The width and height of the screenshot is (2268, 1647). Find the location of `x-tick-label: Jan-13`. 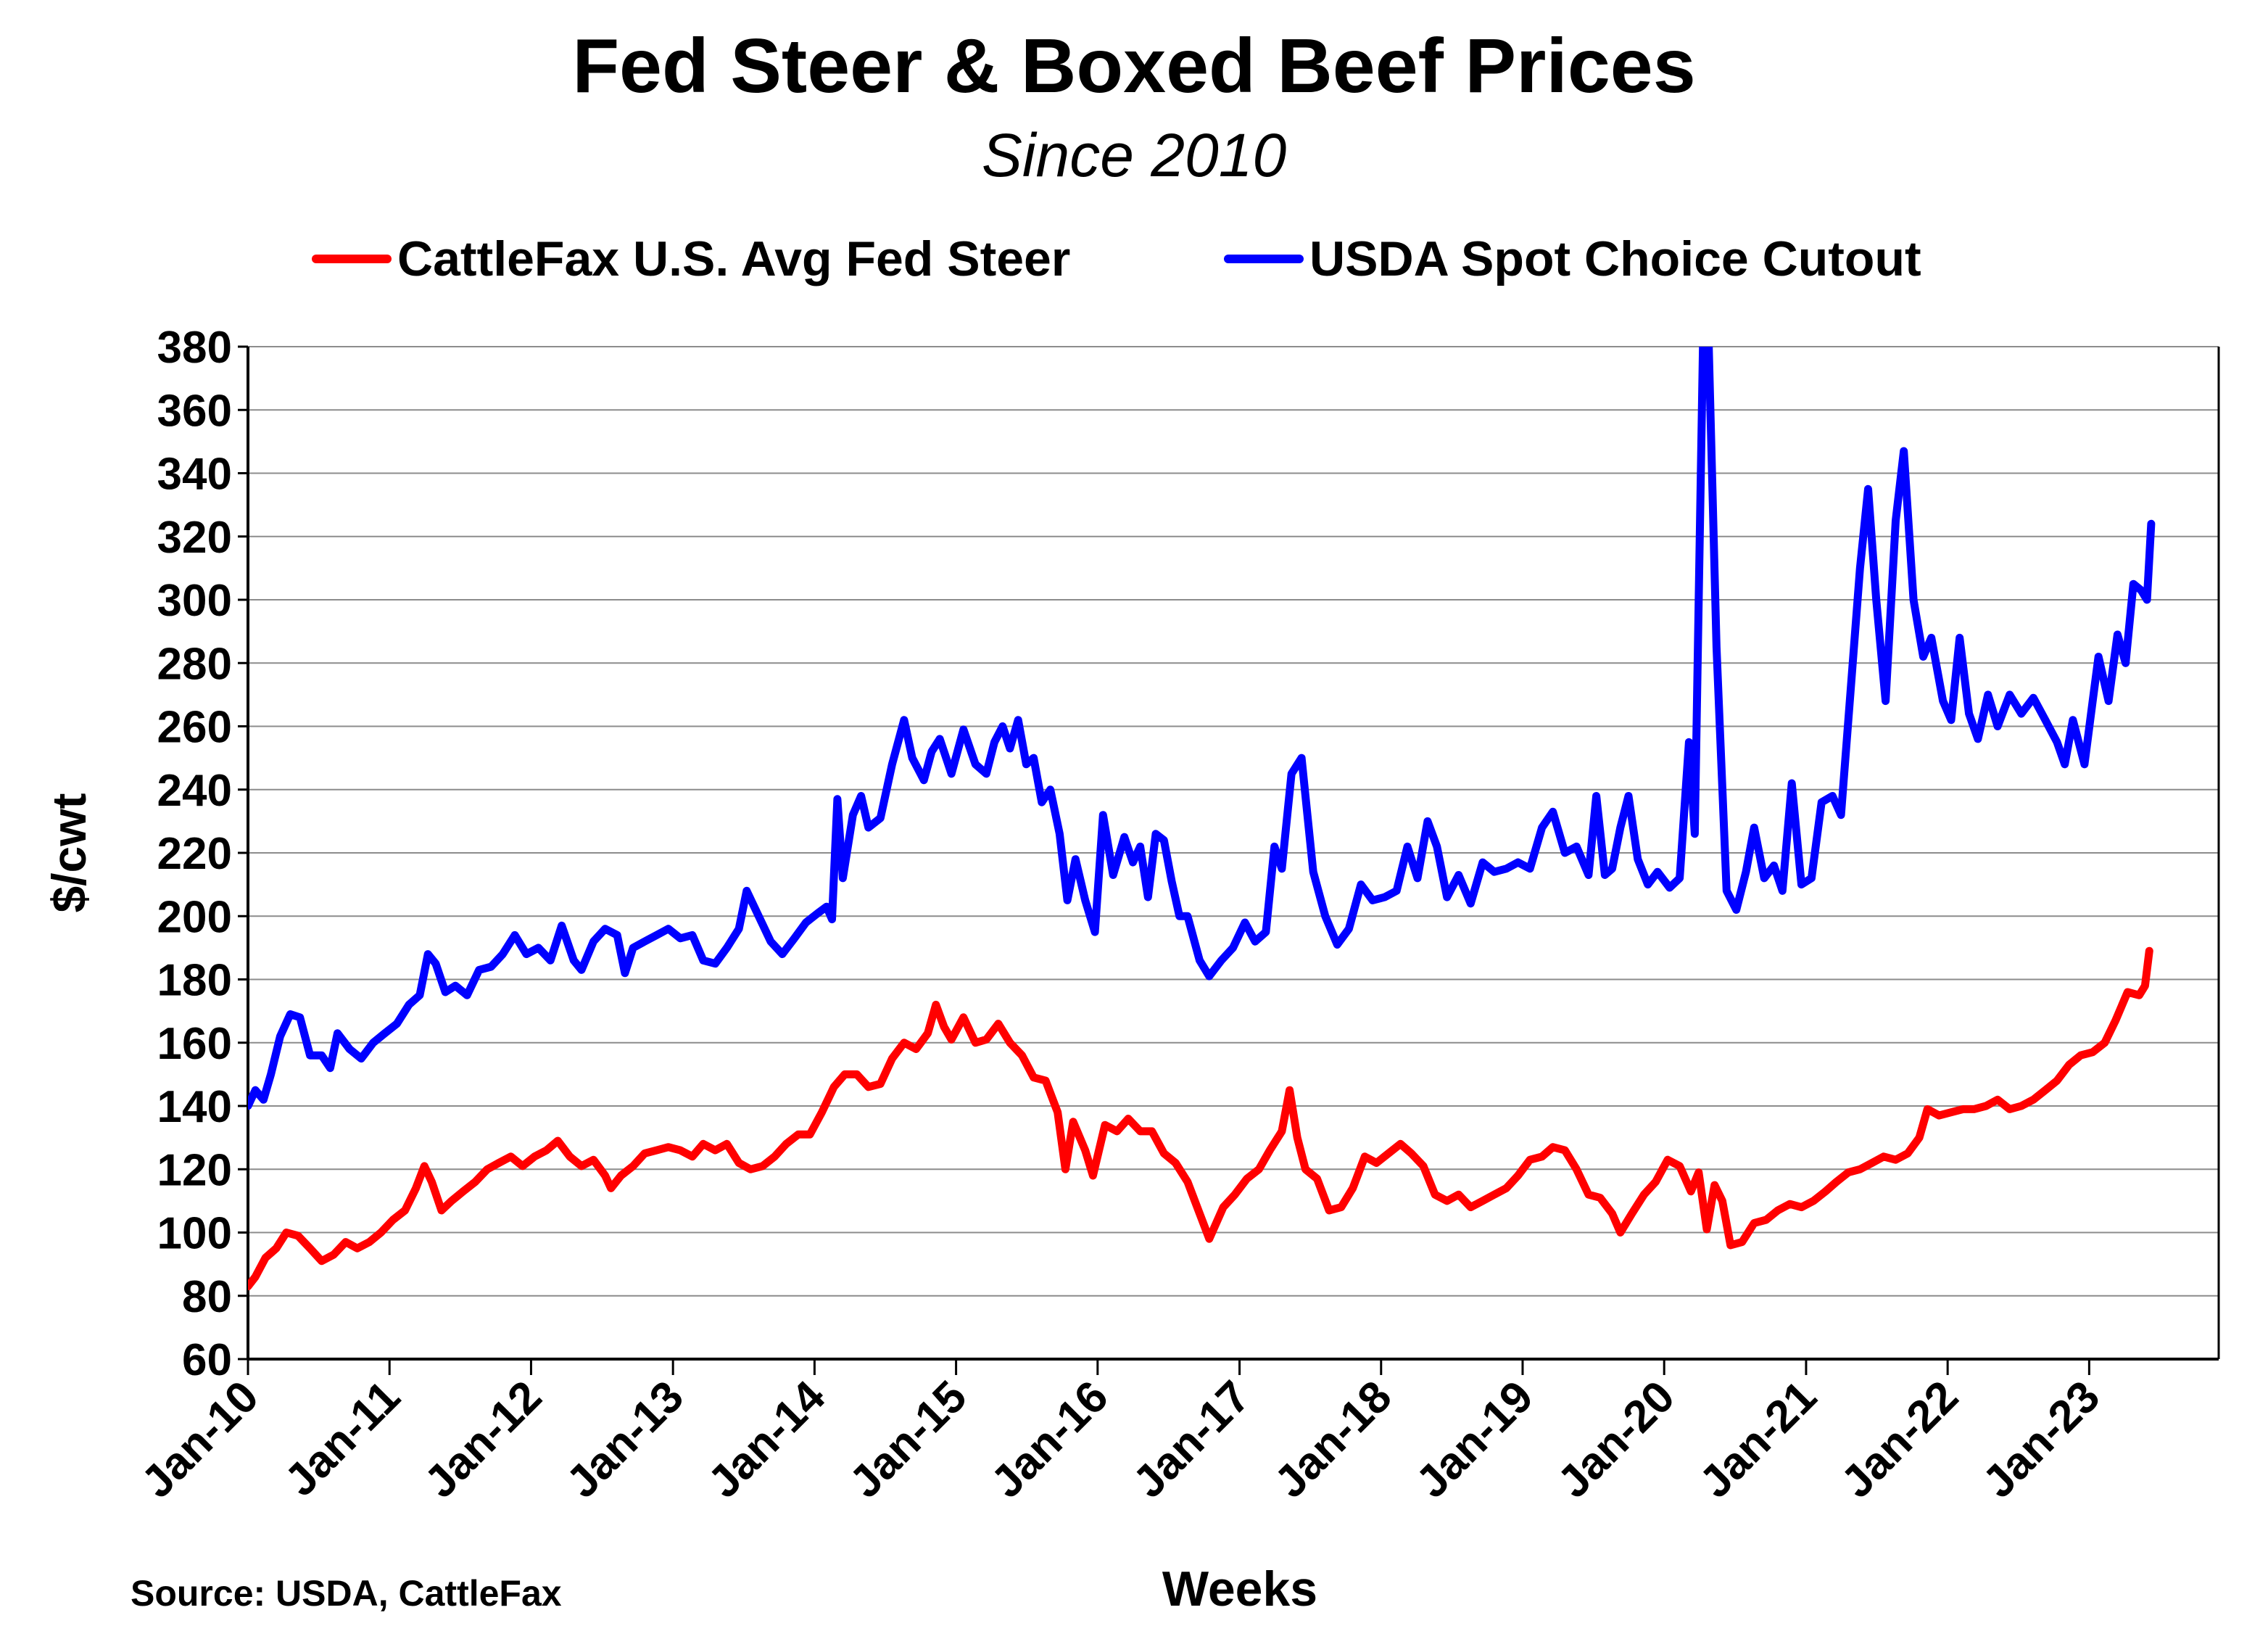

x-tick-label: Jan-13 is located at coordinates (625, 1439).